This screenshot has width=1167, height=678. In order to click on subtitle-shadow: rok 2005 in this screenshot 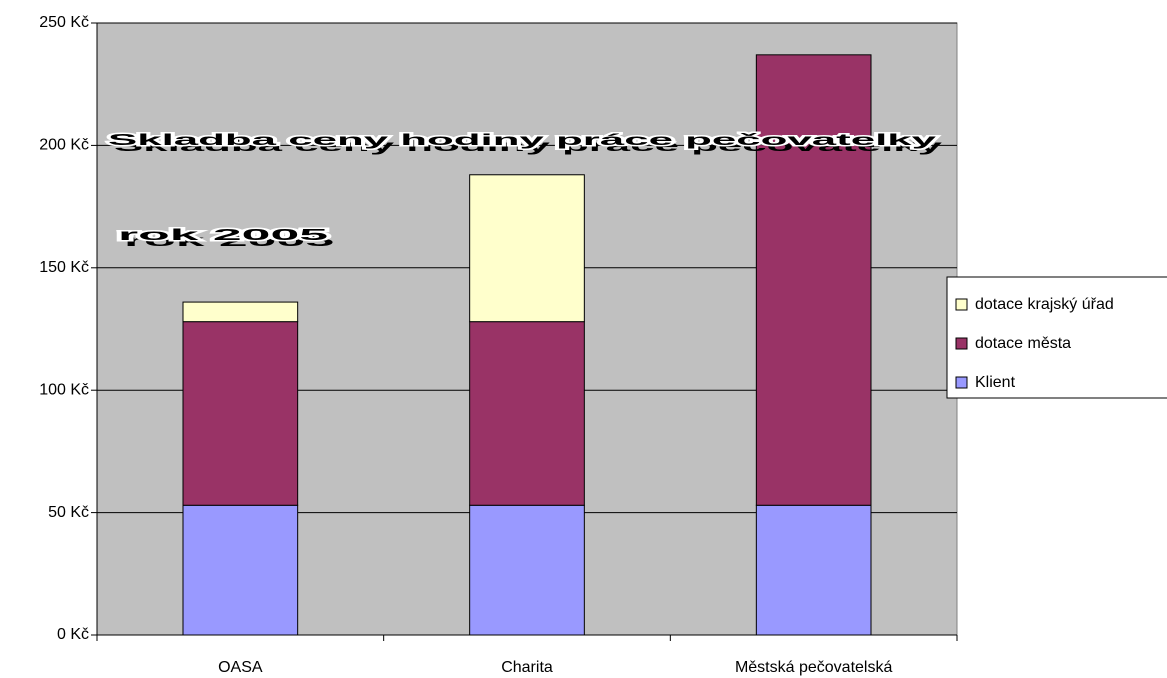, I will do `click(229, 241)`.